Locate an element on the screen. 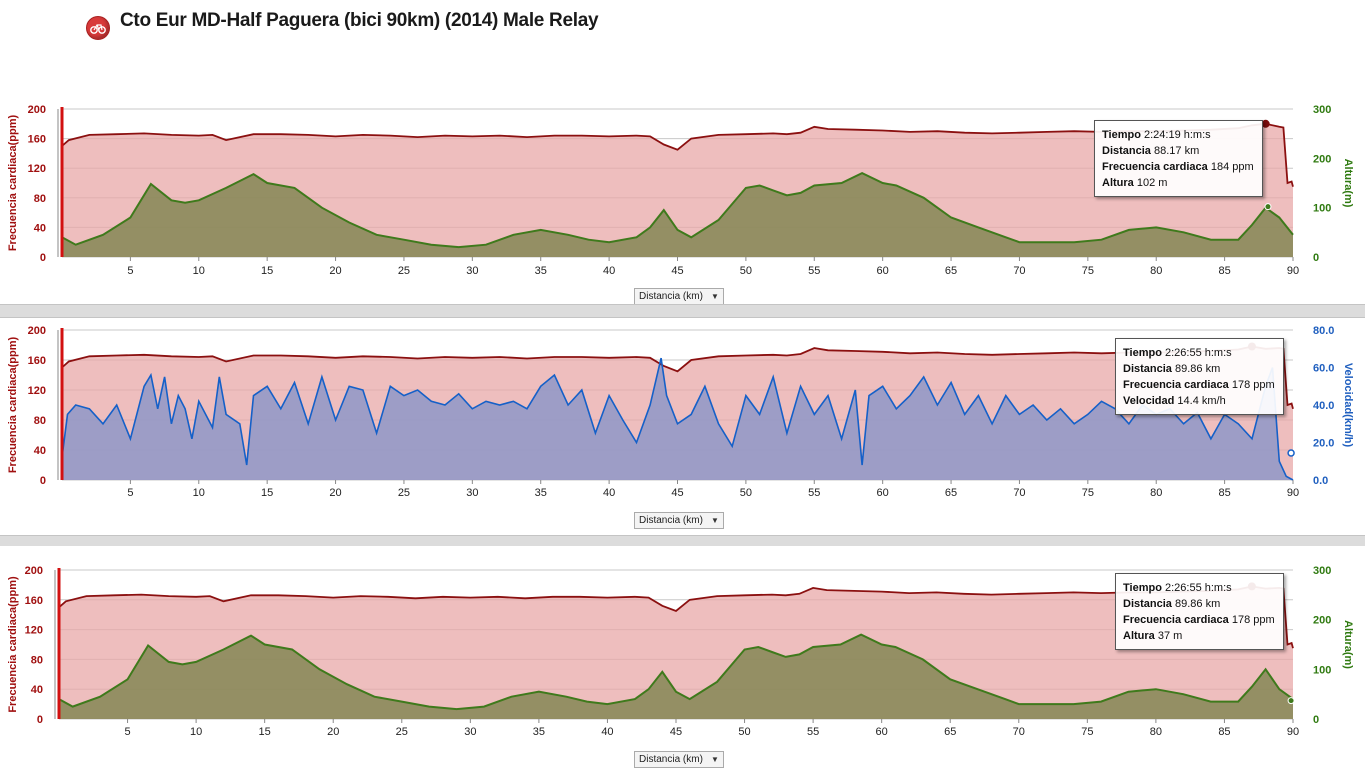 This screenshot has width=1365, height=778. x-tick-label: 55 is located at coordinates (813, 732).